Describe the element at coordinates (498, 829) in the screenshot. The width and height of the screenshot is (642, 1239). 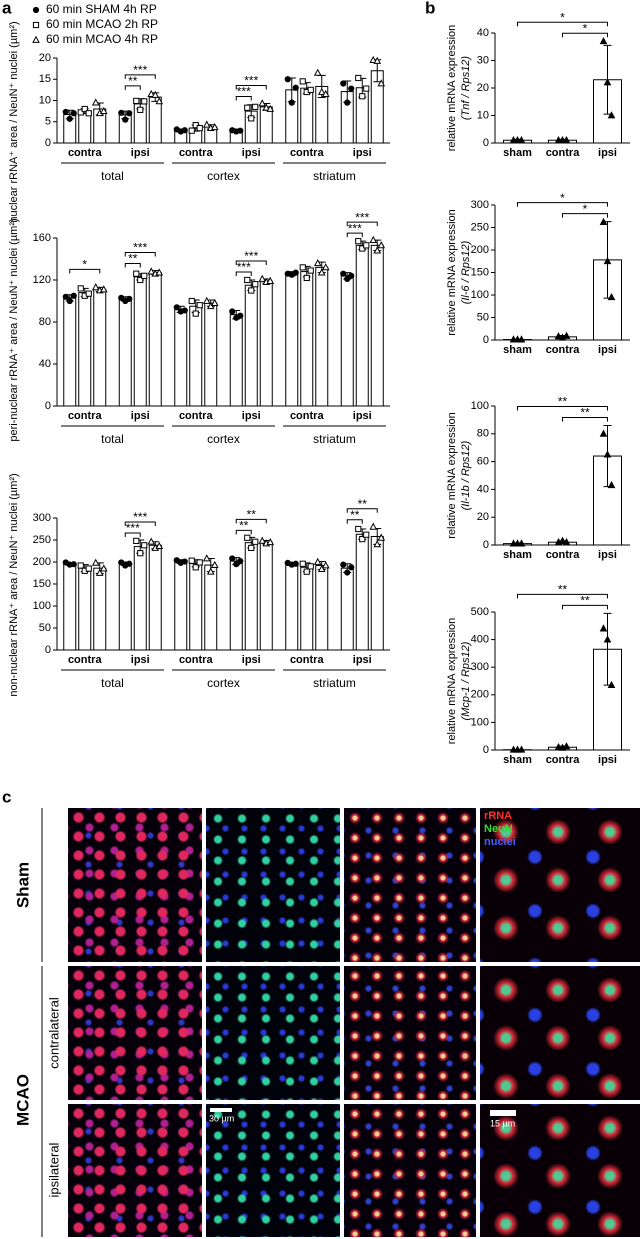
I see `channel-label: NeuN` at that location.